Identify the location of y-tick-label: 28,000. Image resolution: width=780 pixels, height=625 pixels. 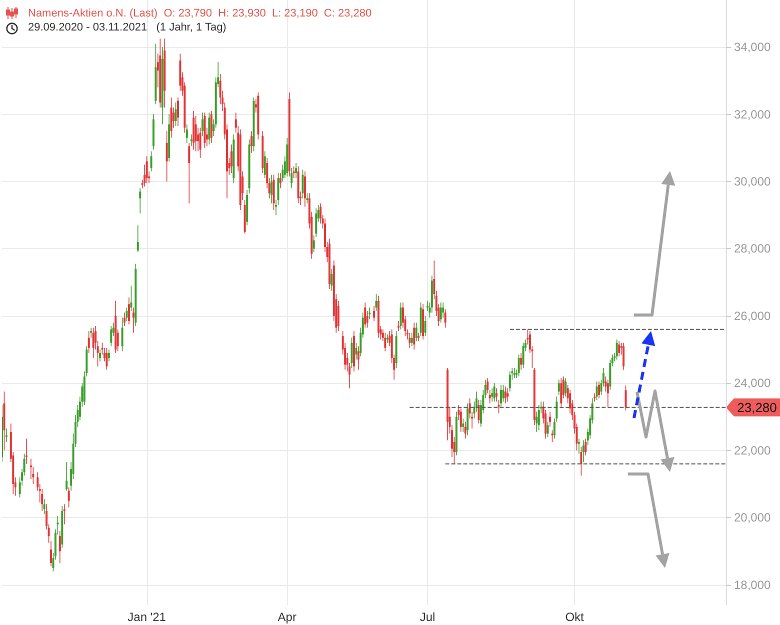
(753, 249).